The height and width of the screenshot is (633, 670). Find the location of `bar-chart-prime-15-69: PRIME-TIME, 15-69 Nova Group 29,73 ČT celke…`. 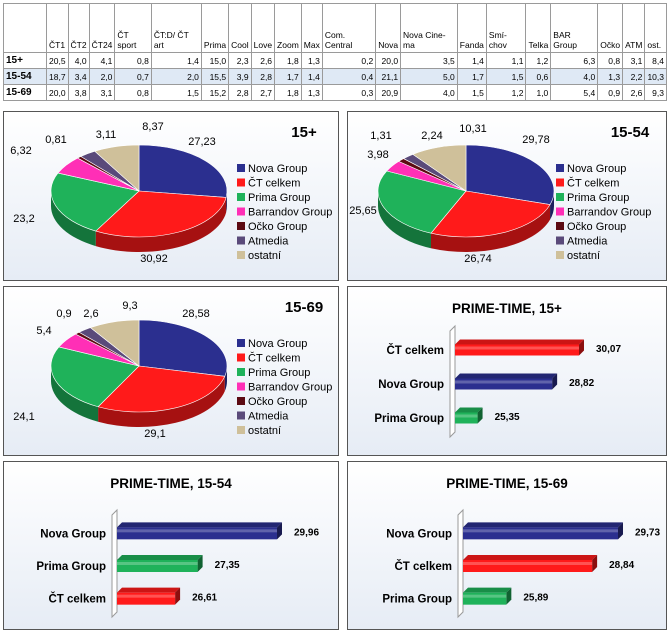

bar-chart-prime-15-69: PRIME-TIME, 15-69 Nova Group 29,73 ČT celke… is located at coordinates (507, 545).